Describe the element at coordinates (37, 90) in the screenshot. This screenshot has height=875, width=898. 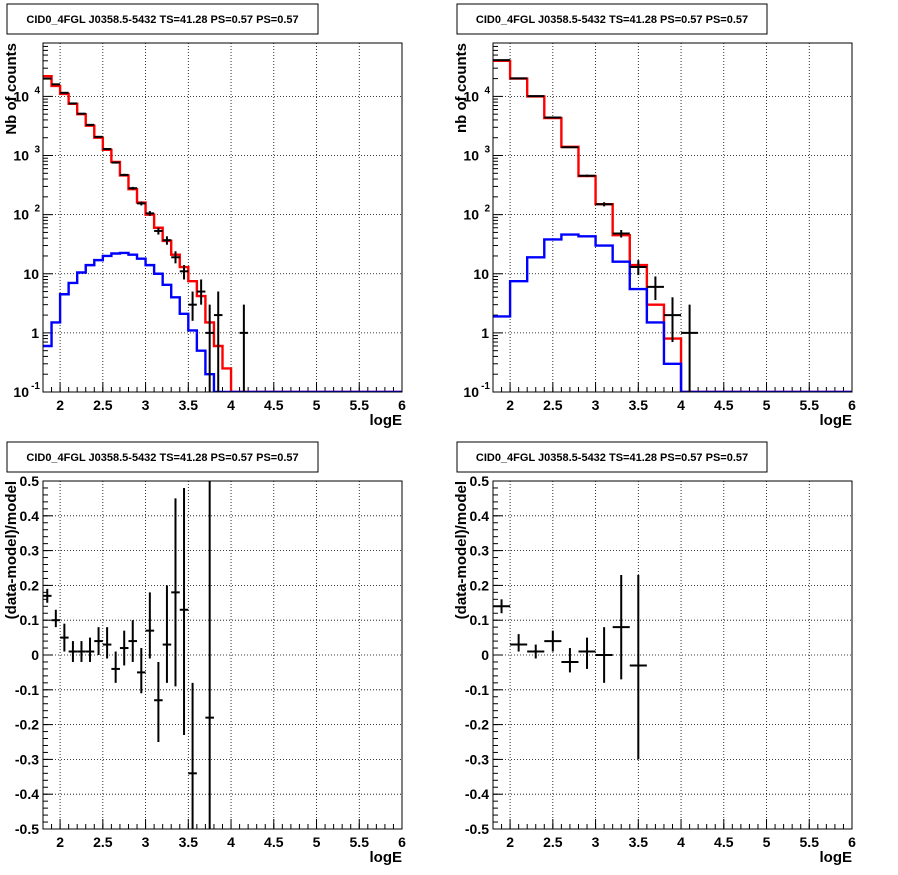
I see `y-tick-exponent: 4` at that location.